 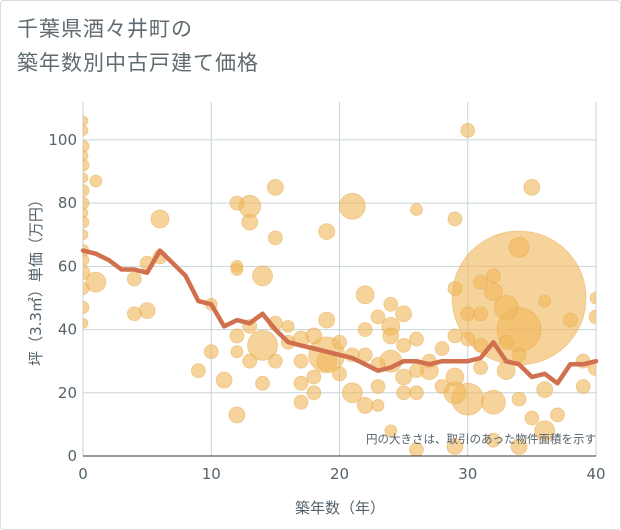 I want to click on x-tick-label-1: 10, so click(x=211, y=474).